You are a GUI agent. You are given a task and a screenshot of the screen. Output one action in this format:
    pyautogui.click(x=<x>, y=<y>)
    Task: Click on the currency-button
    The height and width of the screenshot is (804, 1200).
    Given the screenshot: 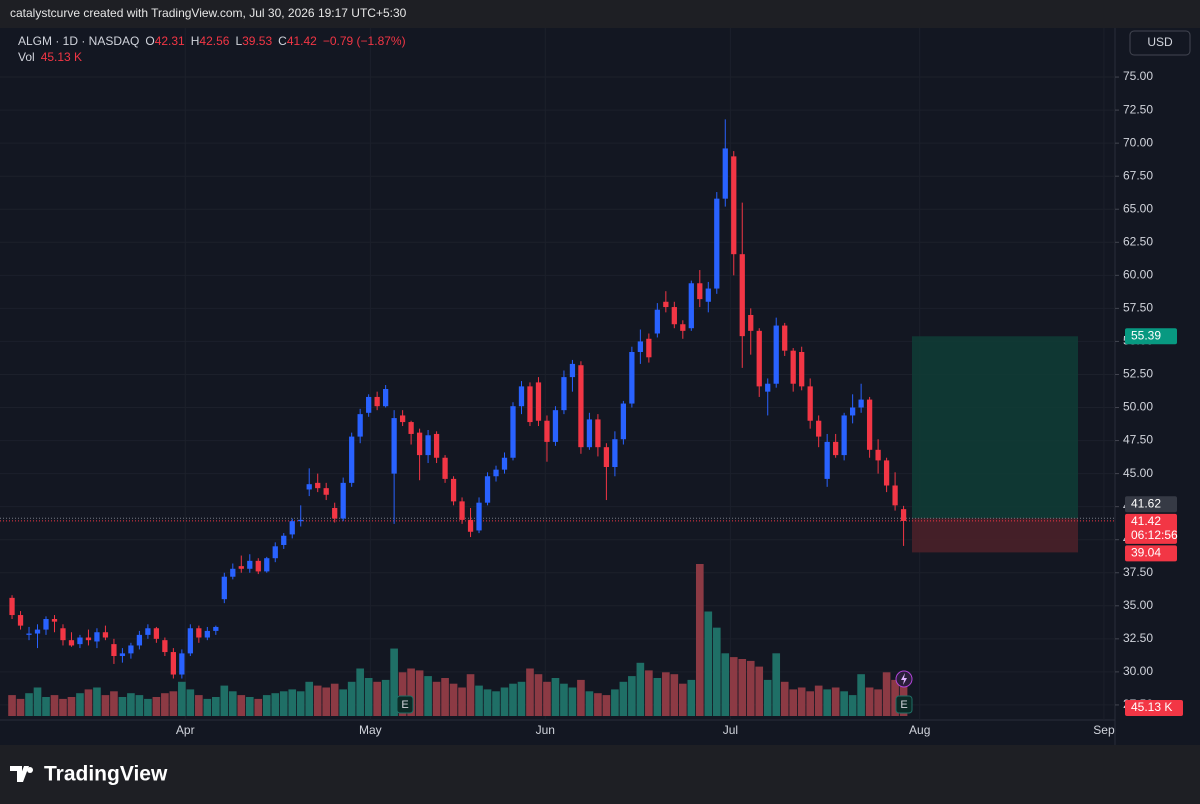 What is the action you would take?
    pyautogui.click(x=1160, y=43)
    